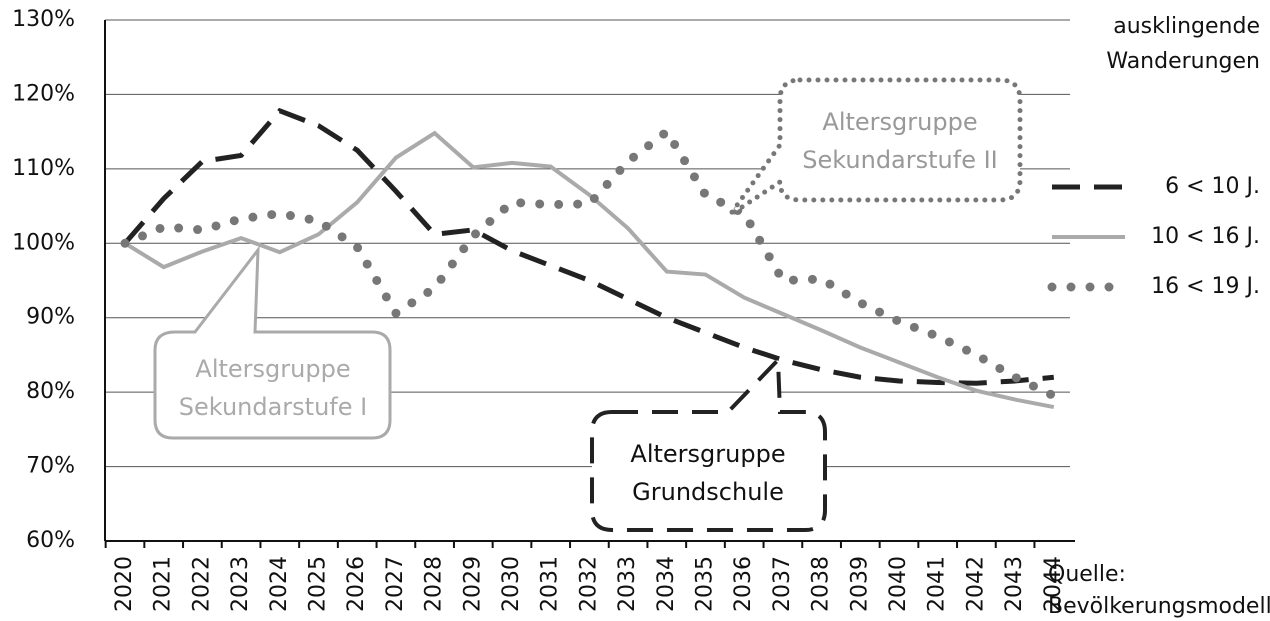  I want to click on x-tick-label: 2030, so click(511, 584).